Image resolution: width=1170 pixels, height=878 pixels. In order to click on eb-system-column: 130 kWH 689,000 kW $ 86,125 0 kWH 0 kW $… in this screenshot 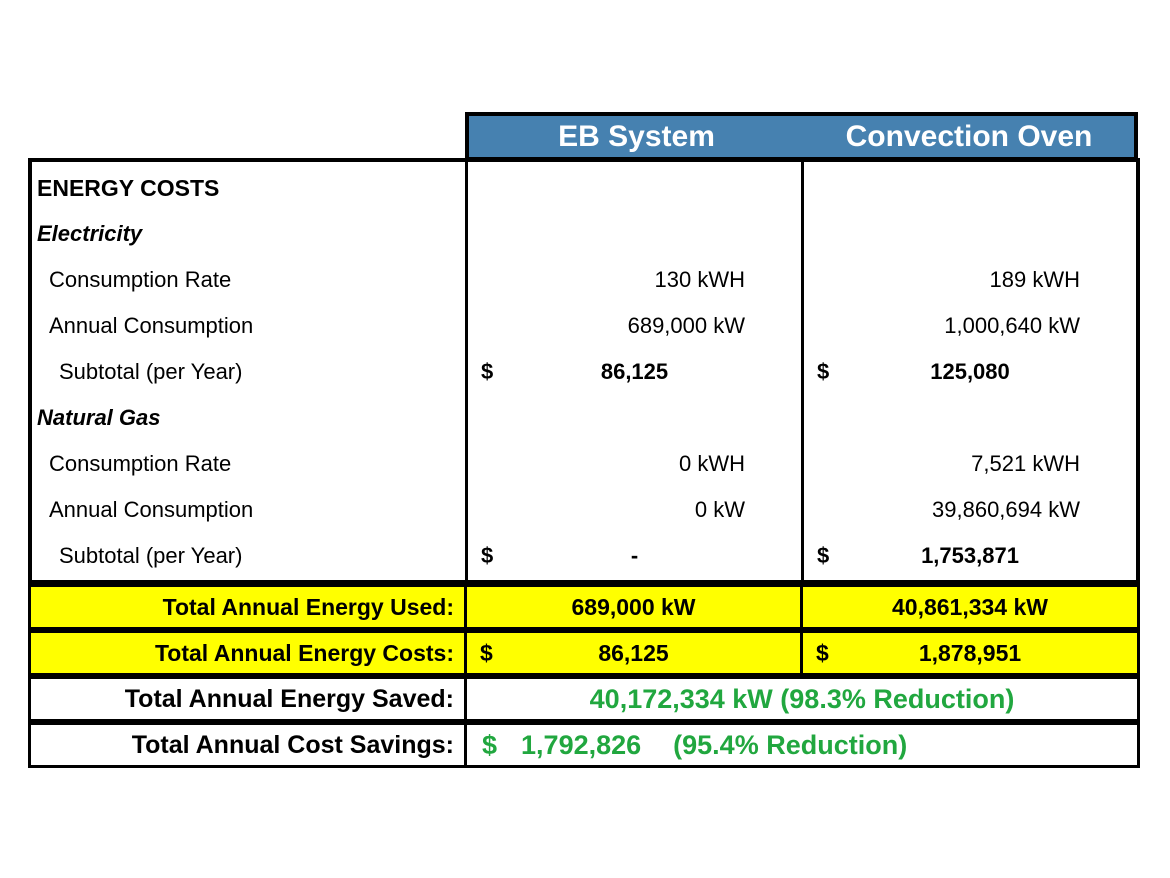, I will do `click(633, 371)`.